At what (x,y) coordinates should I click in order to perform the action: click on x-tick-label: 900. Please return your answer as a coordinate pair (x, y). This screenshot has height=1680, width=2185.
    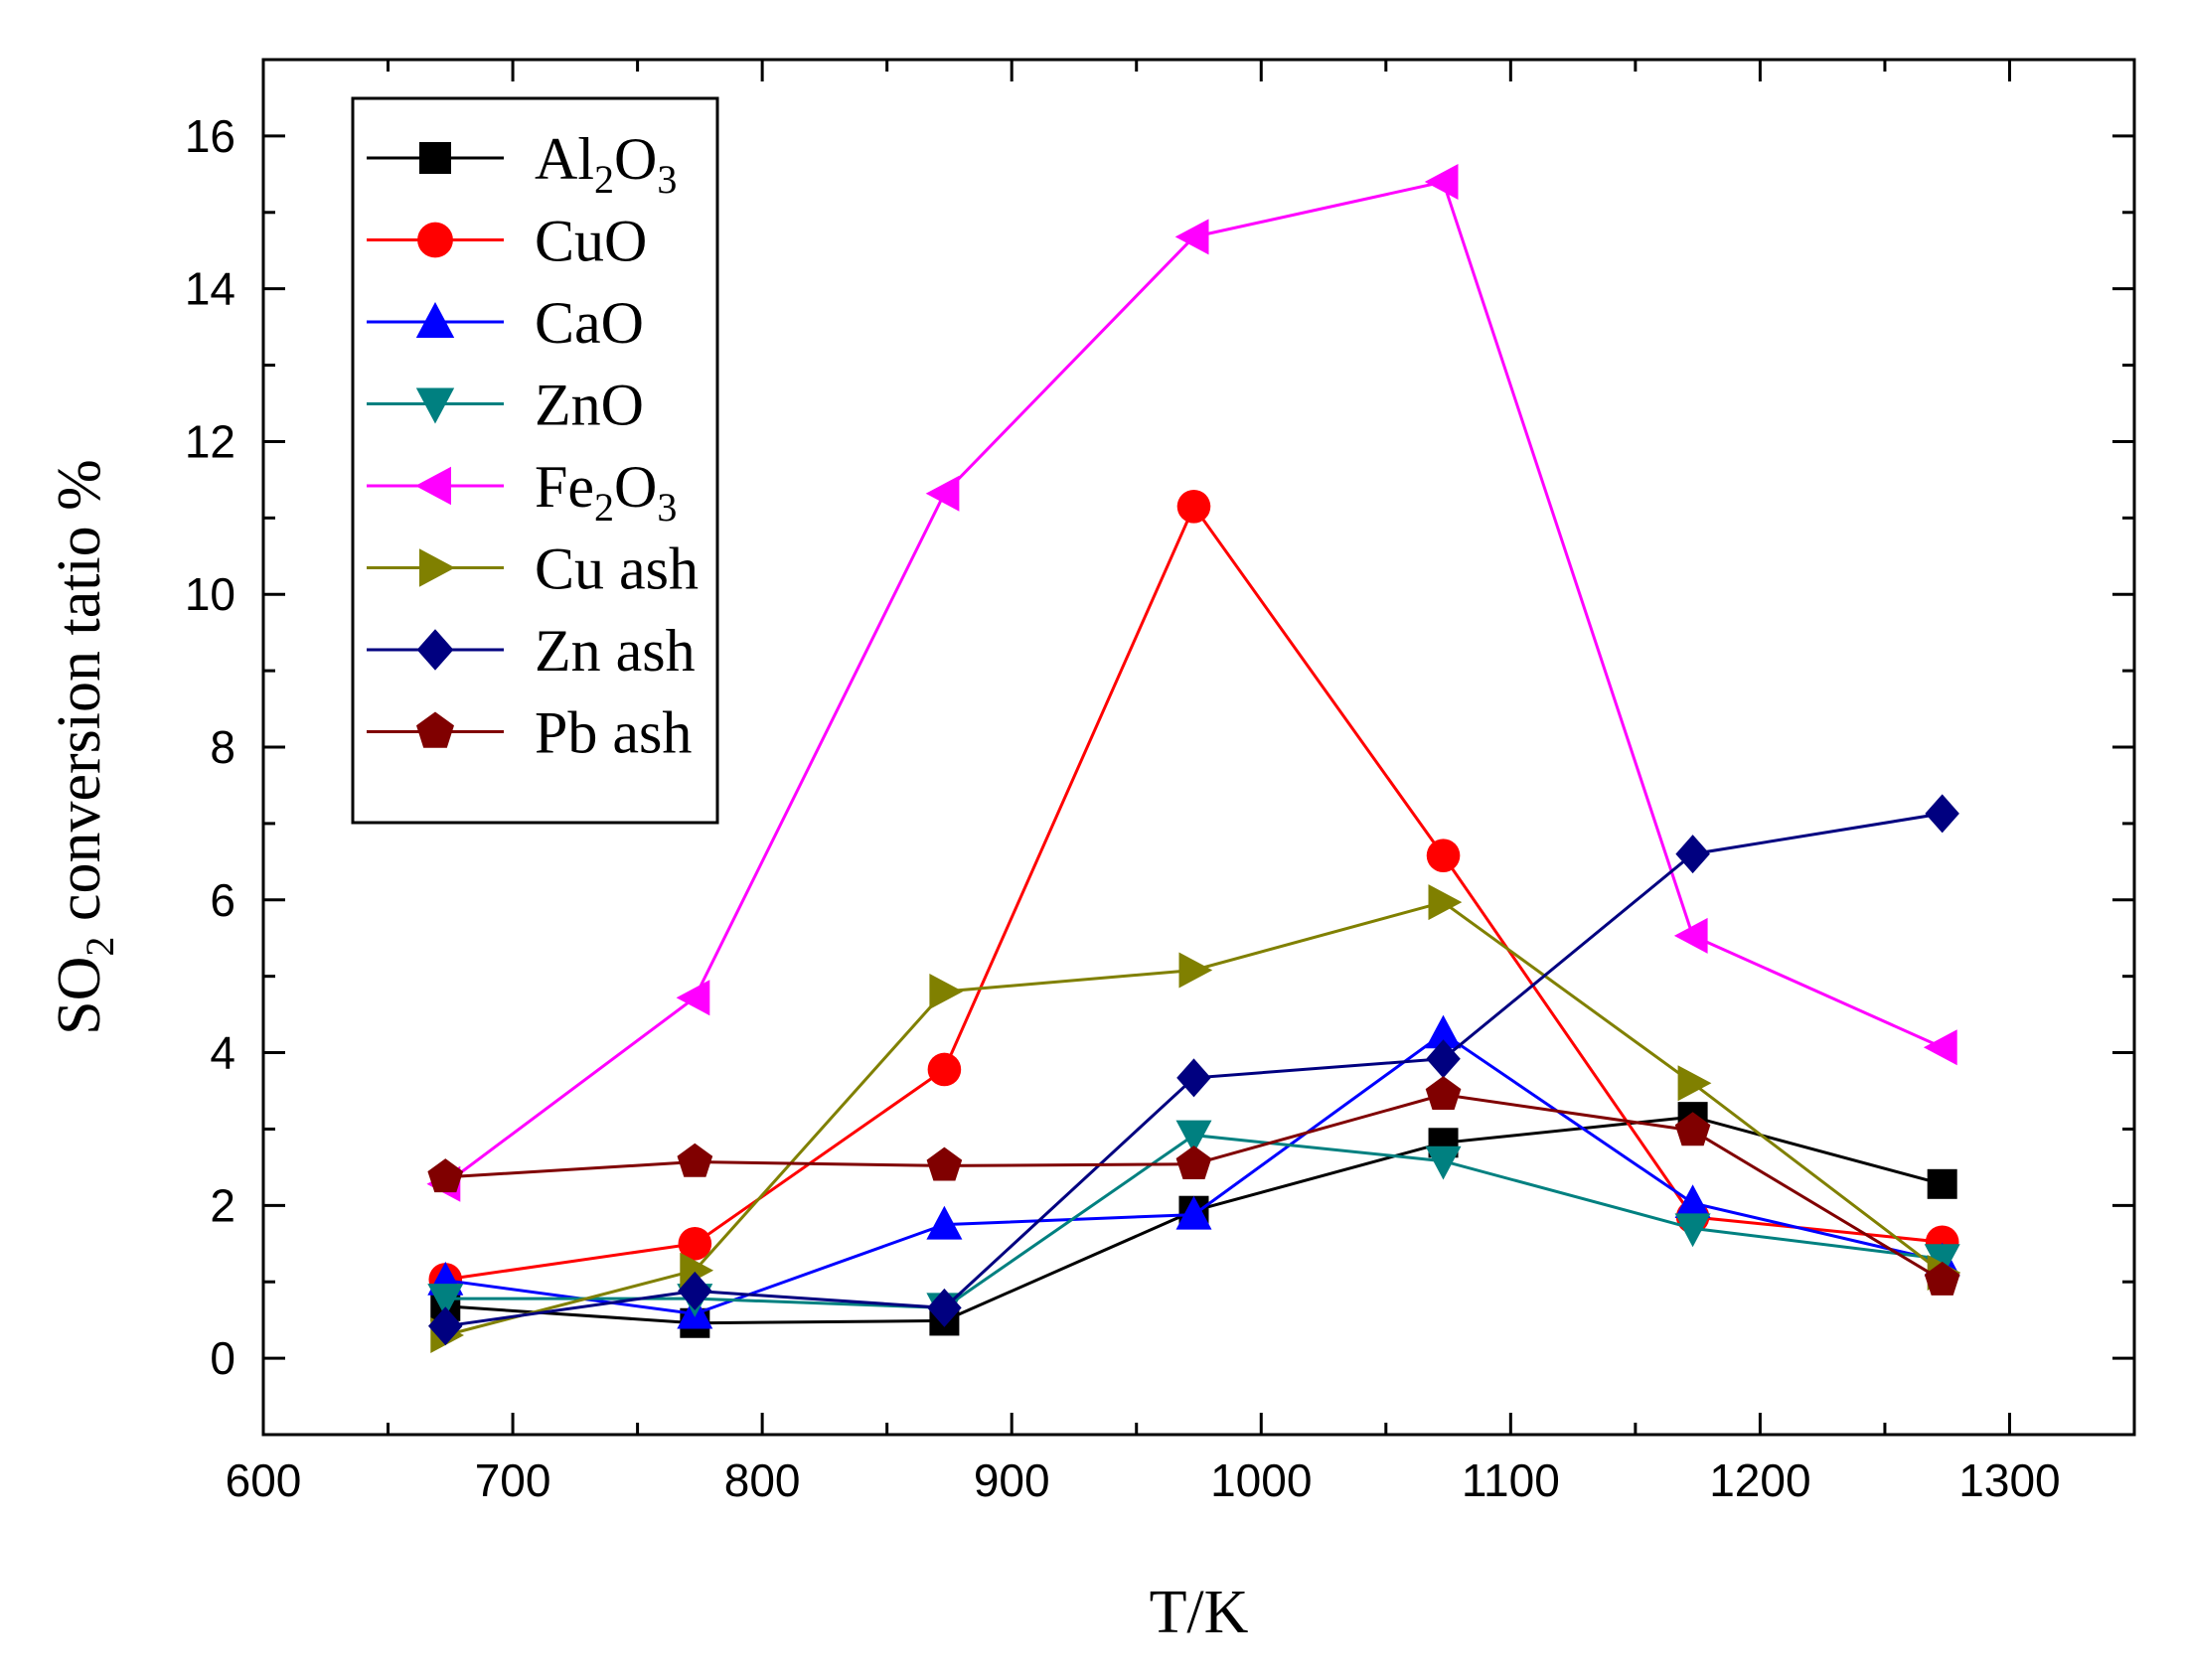
    Looking at the image, I should click on (1012, 1480).